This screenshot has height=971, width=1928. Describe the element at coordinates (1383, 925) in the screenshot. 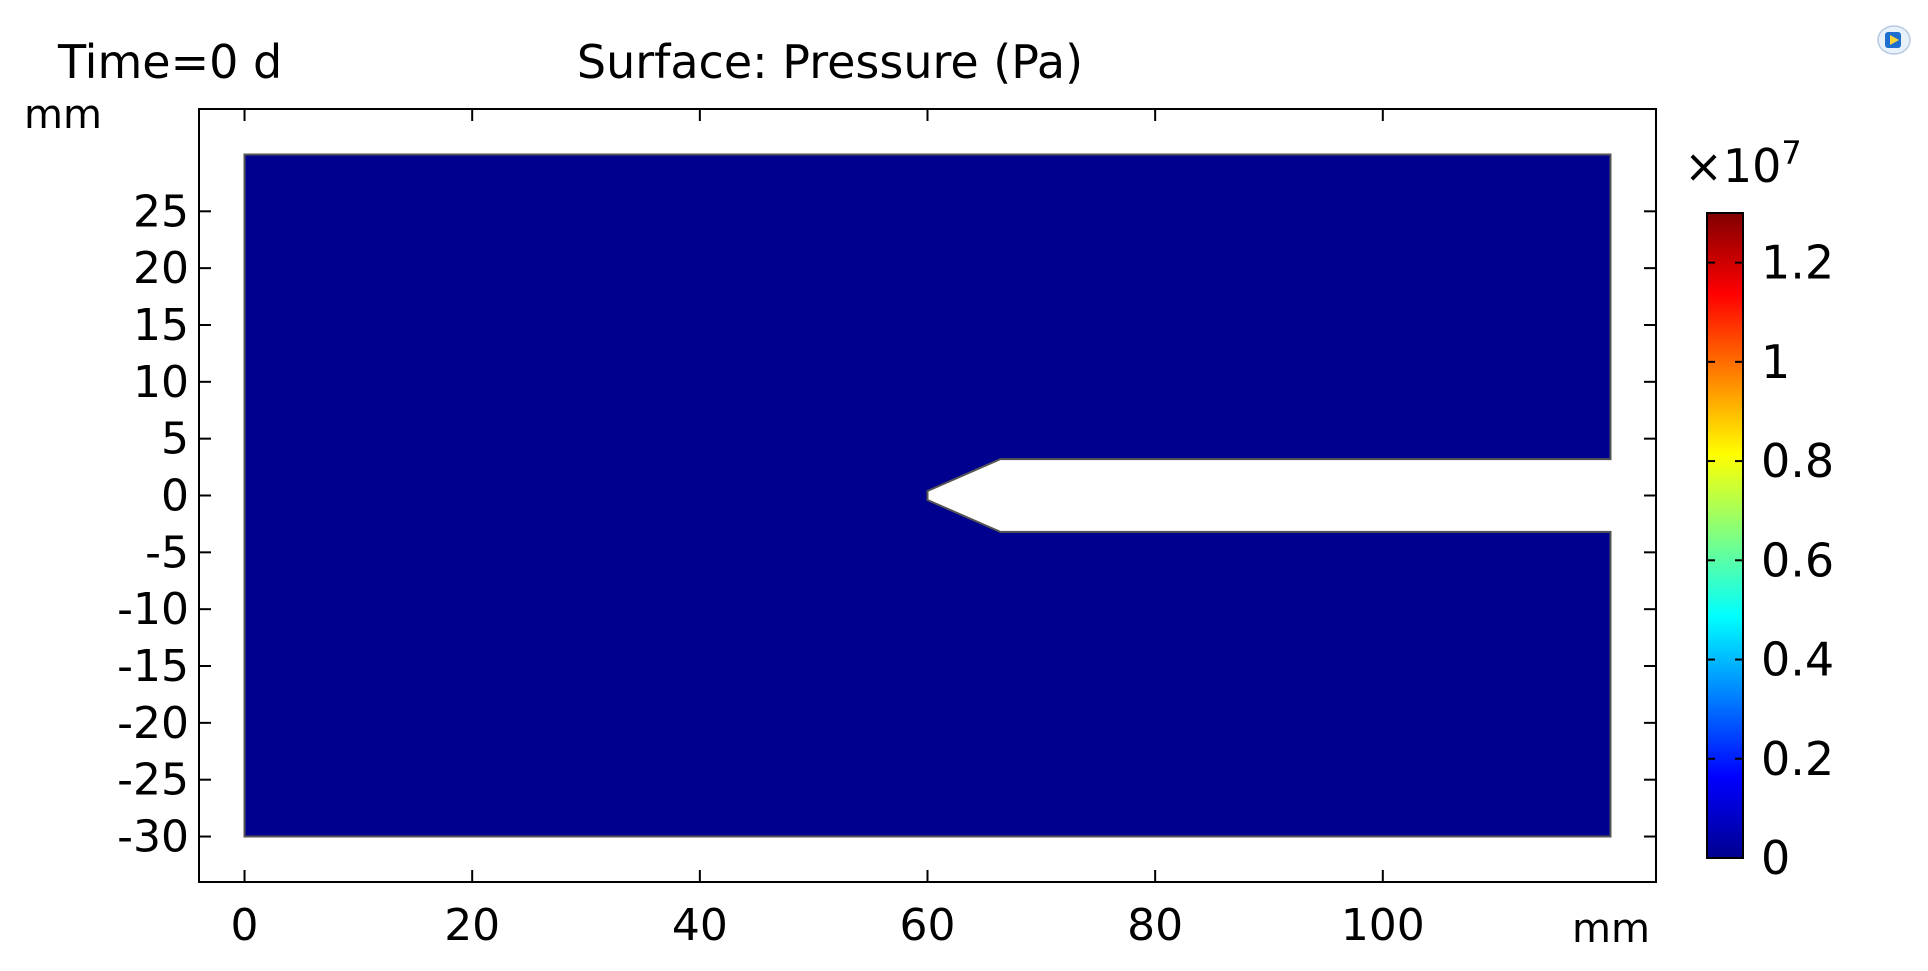

I see `x-tick-label: 100` at that location.